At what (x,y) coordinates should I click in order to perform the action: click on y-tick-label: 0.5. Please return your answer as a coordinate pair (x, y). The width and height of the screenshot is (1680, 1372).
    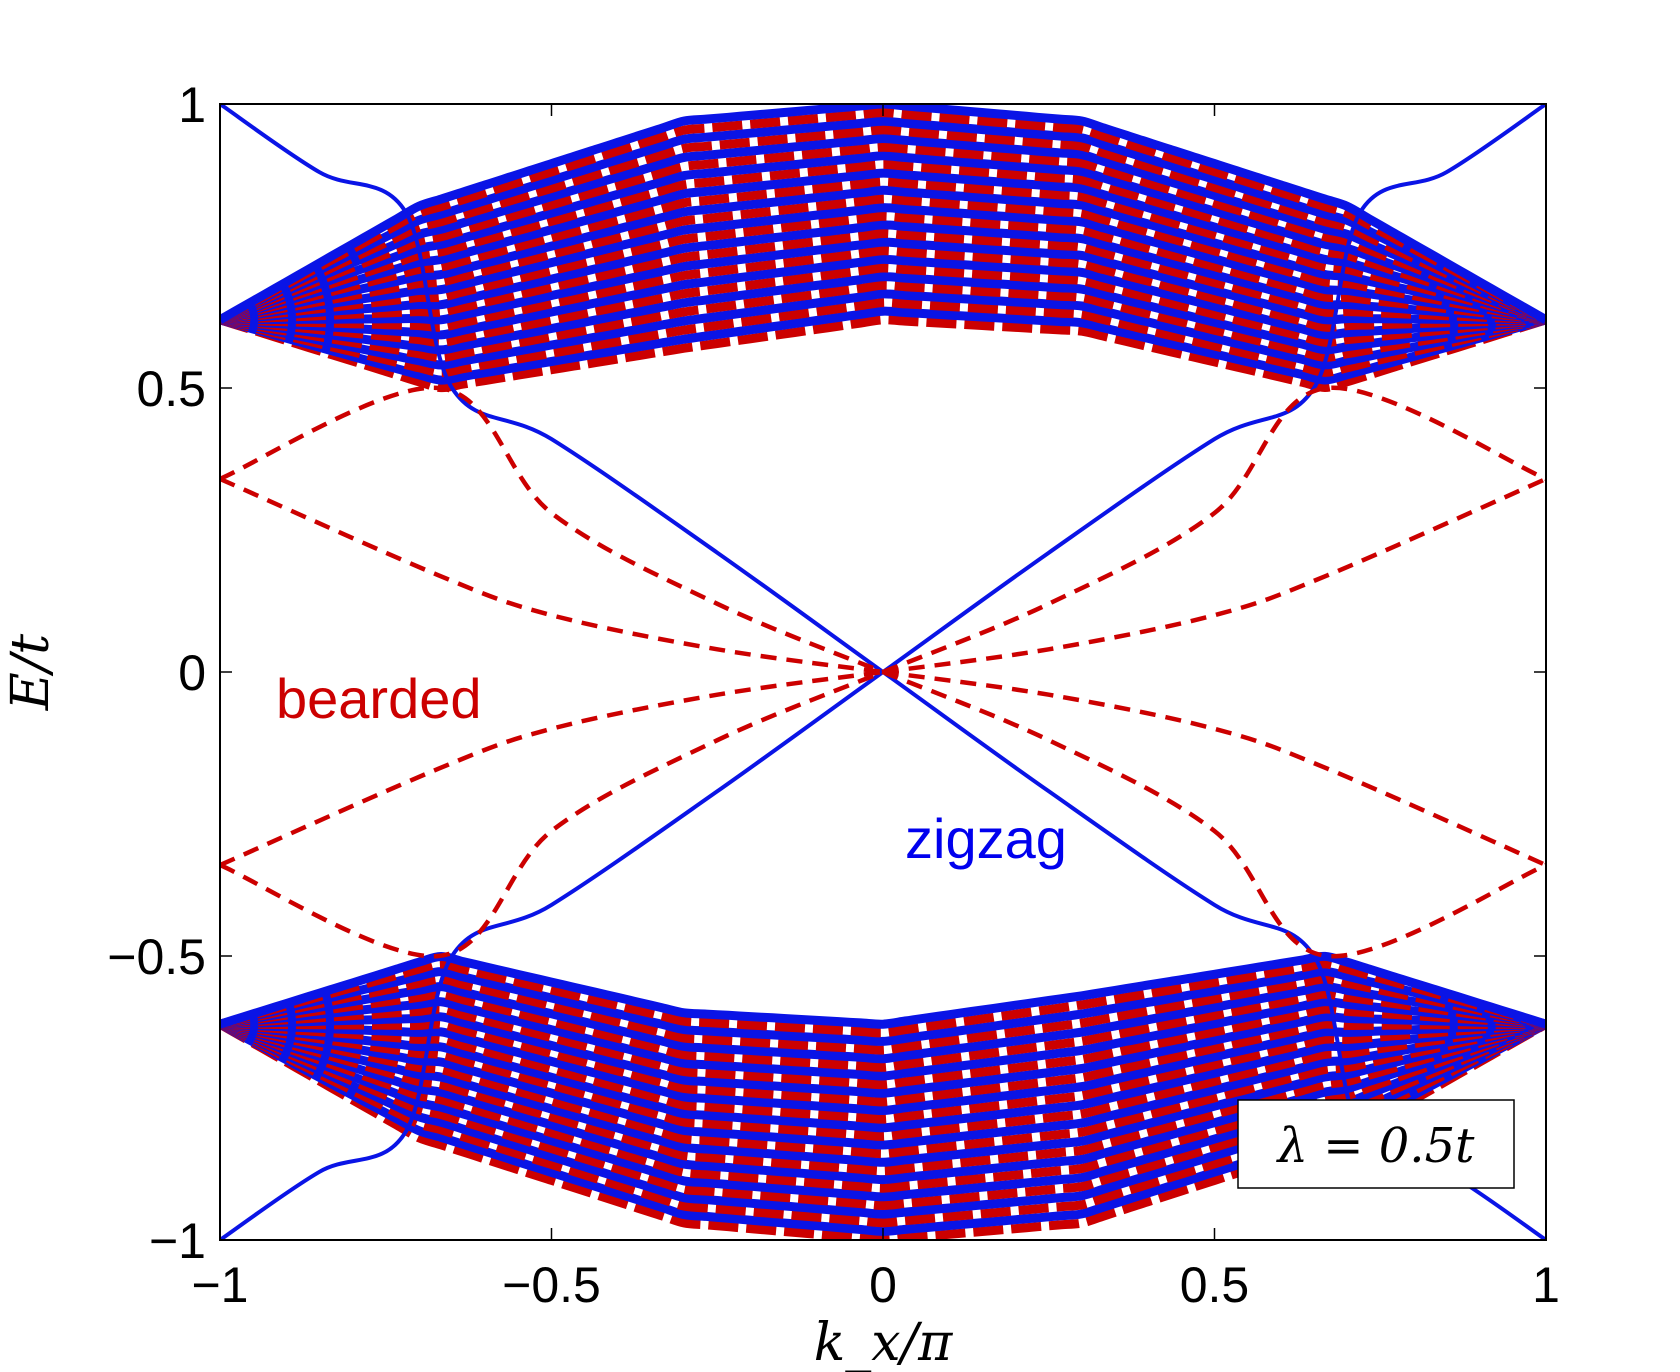
    Looking at the image, I should click on (171, 389).